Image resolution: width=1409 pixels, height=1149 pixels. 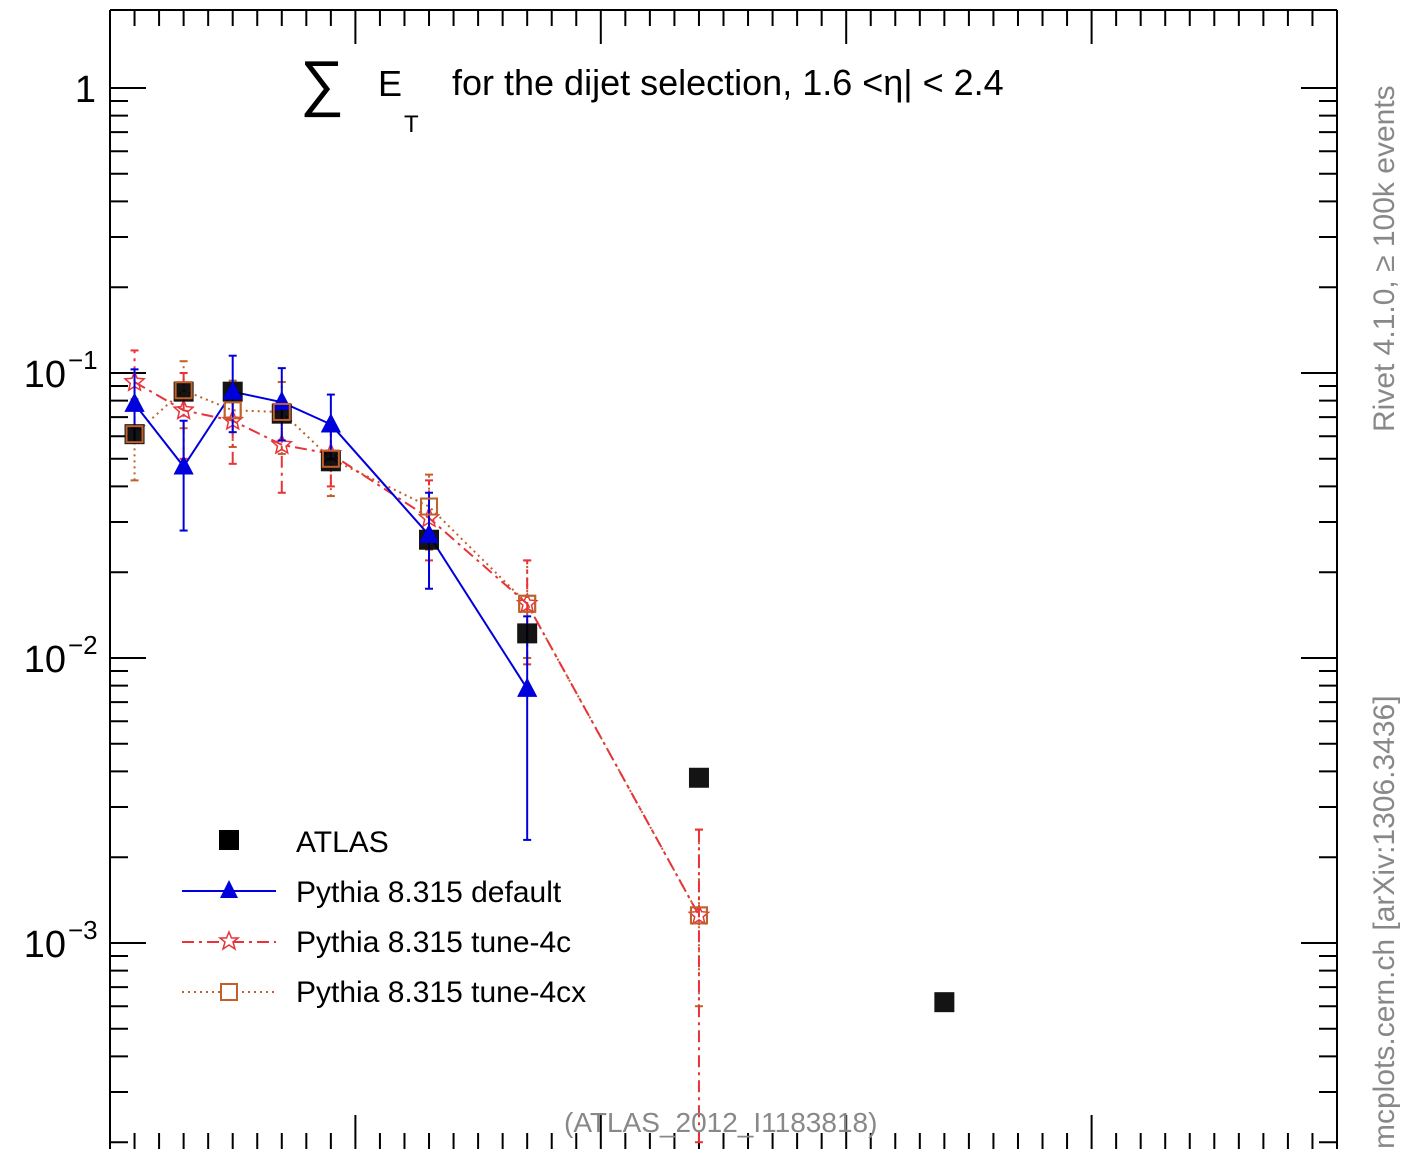 I want to click on y-tick-labels: 110−110−210−3, so click(x=61, y=517).